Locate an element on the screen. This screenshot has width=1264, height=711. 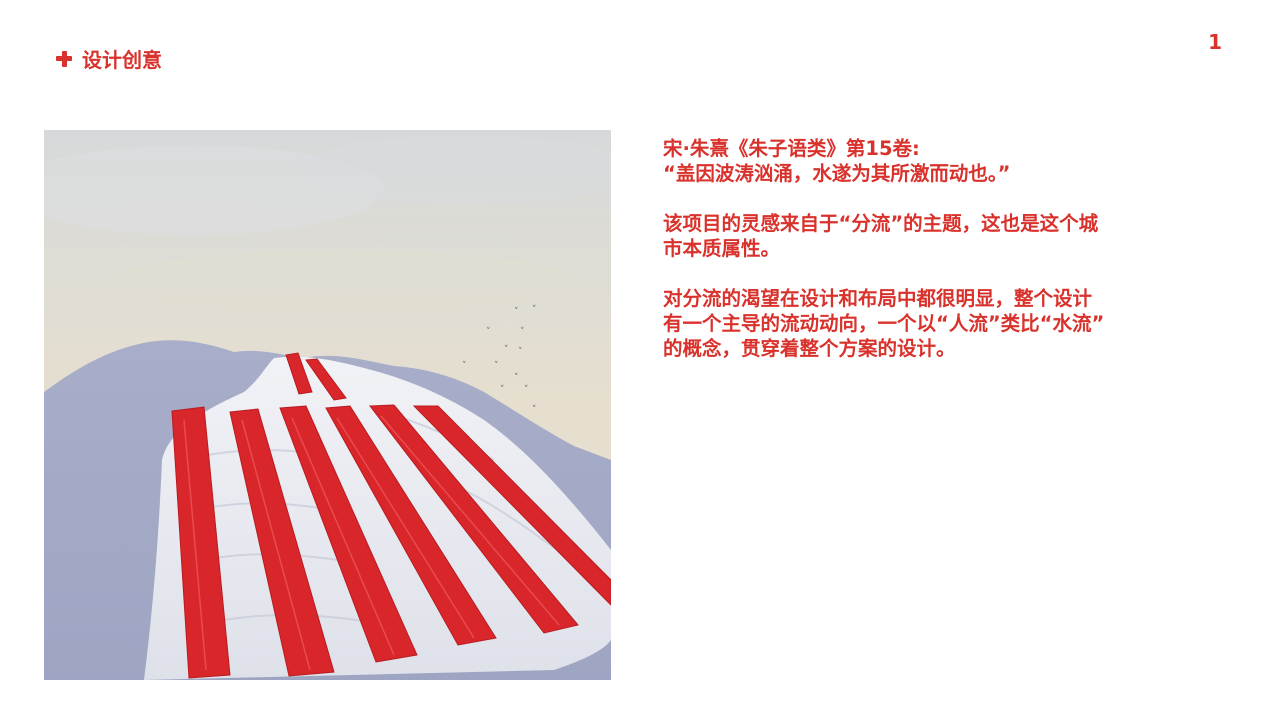
quote-source: 宋·朱熹《朱子语类》第15卷: is located at coordinates (791, 148).